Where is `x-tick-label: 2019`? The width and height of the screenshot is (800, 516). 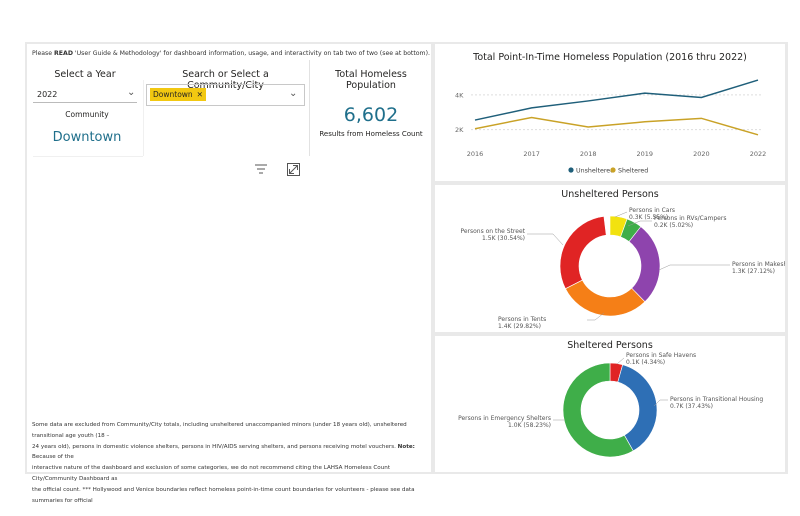 x-tick-label: 2019 is located at coordinates (645, 154).